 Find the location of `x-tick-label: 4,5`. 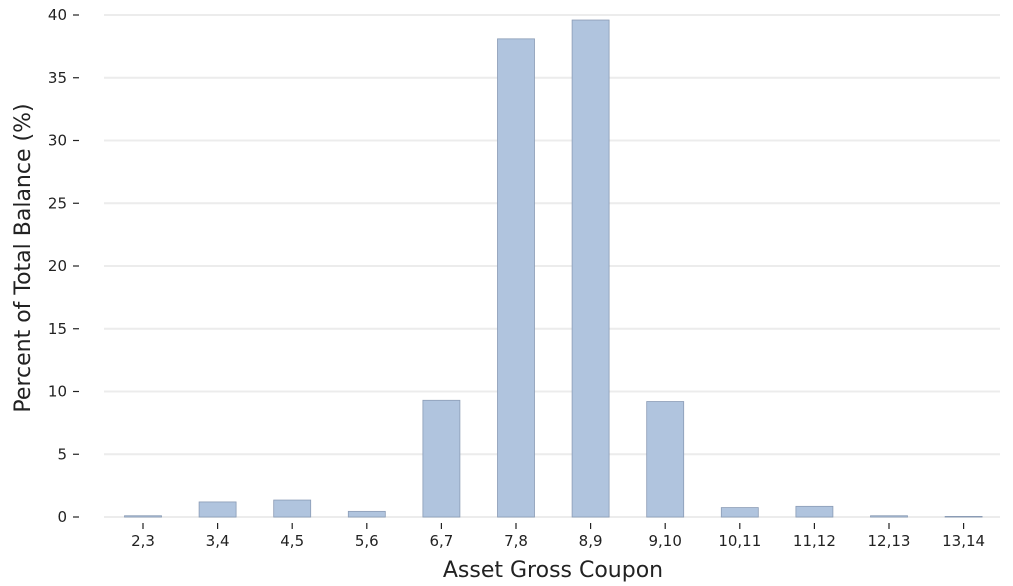

x-tick-label: 4,5 is located at coordinates (292, 541).